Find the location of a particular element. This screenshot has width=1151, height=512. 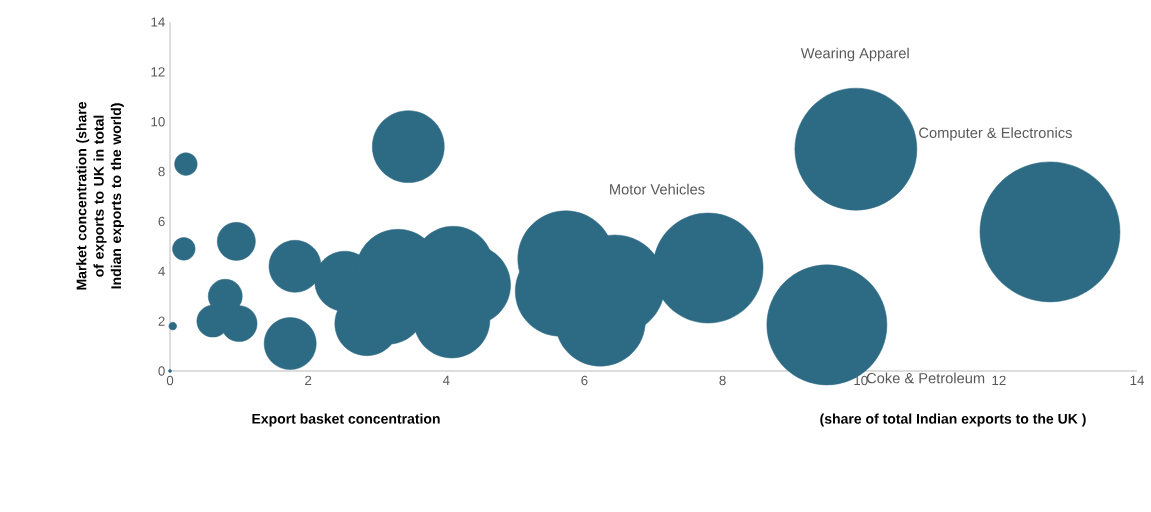

annotation: Computer & Electronics is located at coordinates (995, 134).